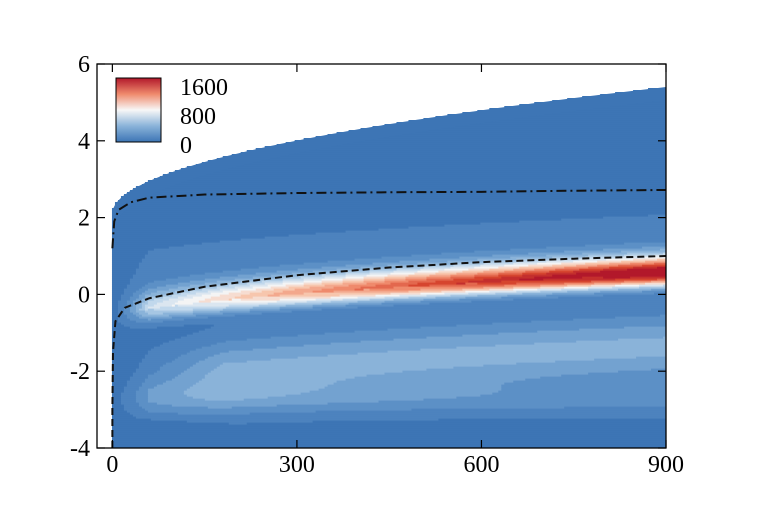 The height and width of the screenshot is (510, 757). What do you see at coordinates (80, 372) in the screenshot?
I see `y-tick-label: -2` at bounding box center [80, 372].